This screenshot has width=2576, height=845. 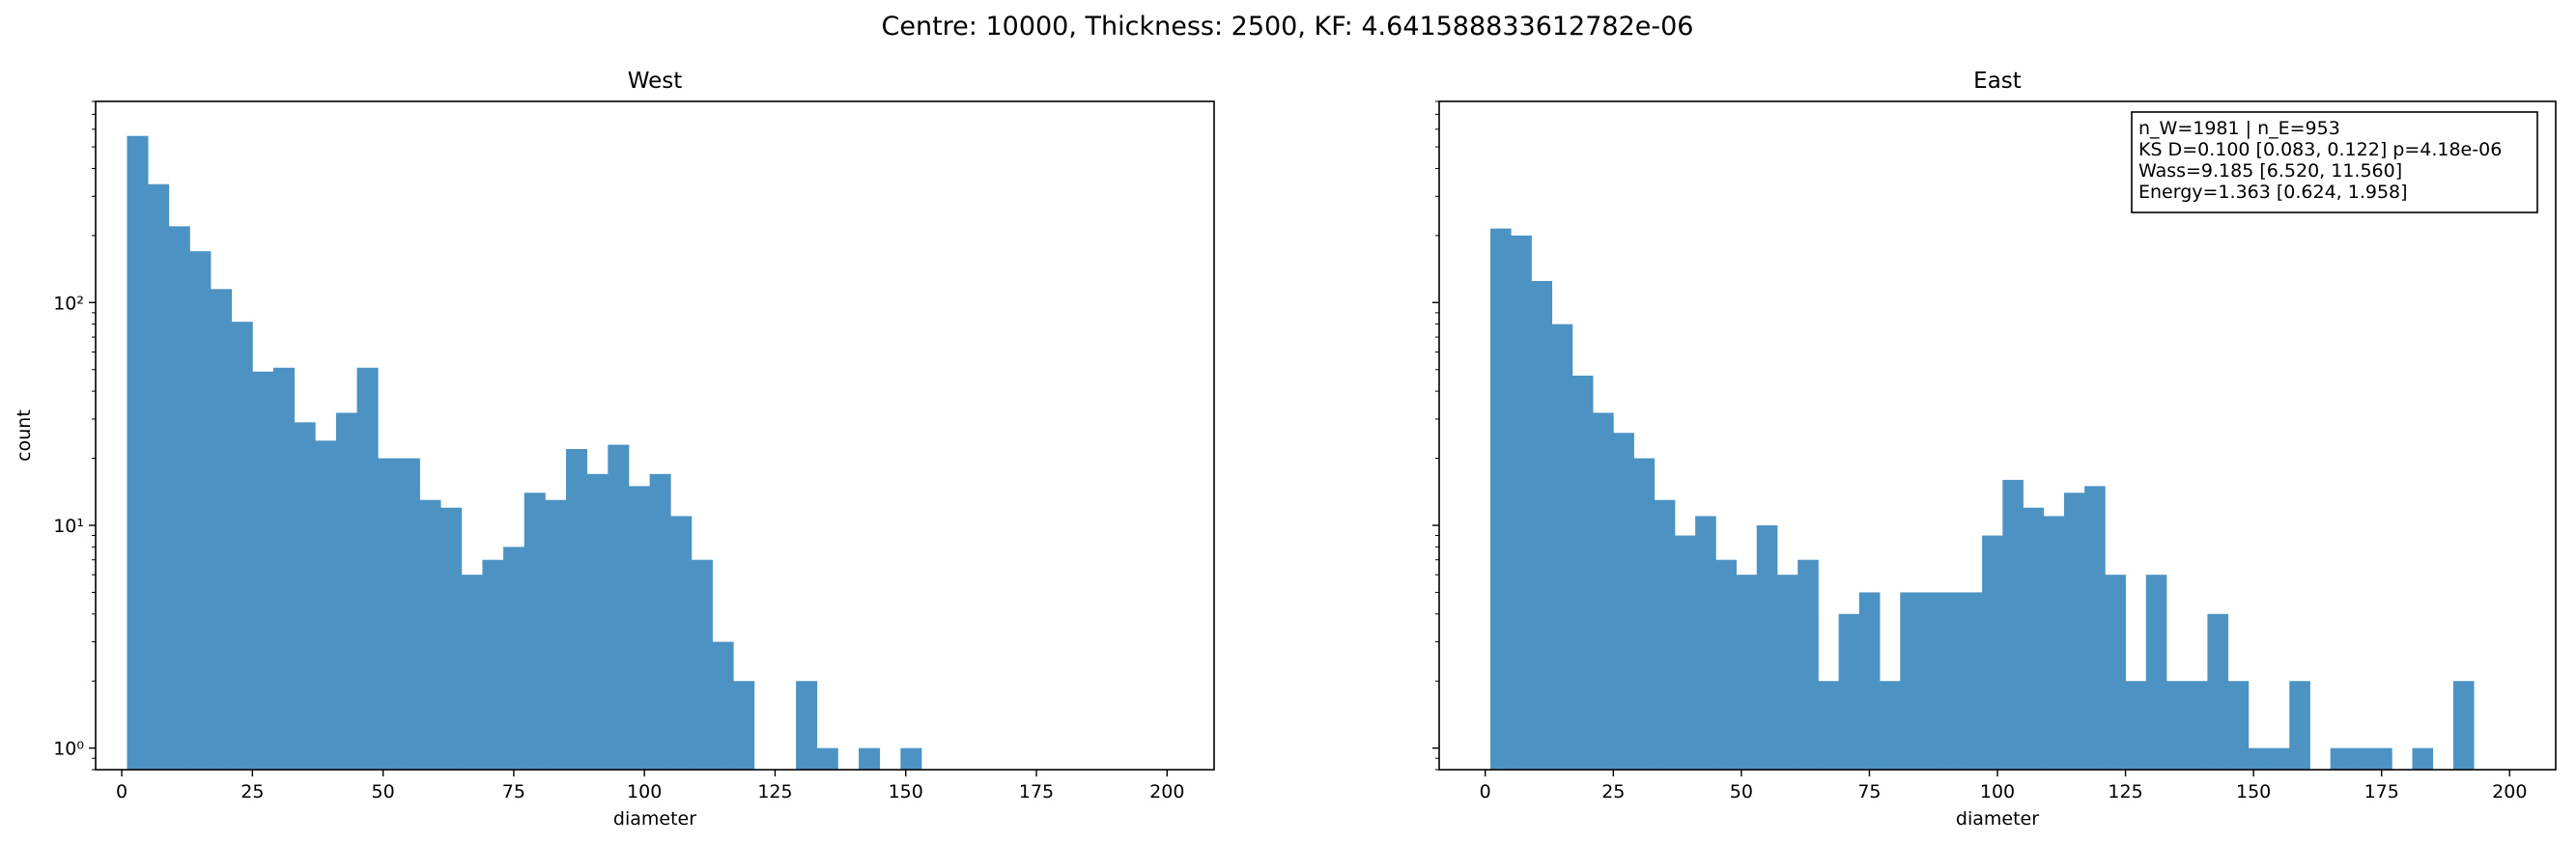 What do you see at coordinates (644, 792) in the screenshot?
I see `west-xtick-label: 100` at bounding box center [644, 792].